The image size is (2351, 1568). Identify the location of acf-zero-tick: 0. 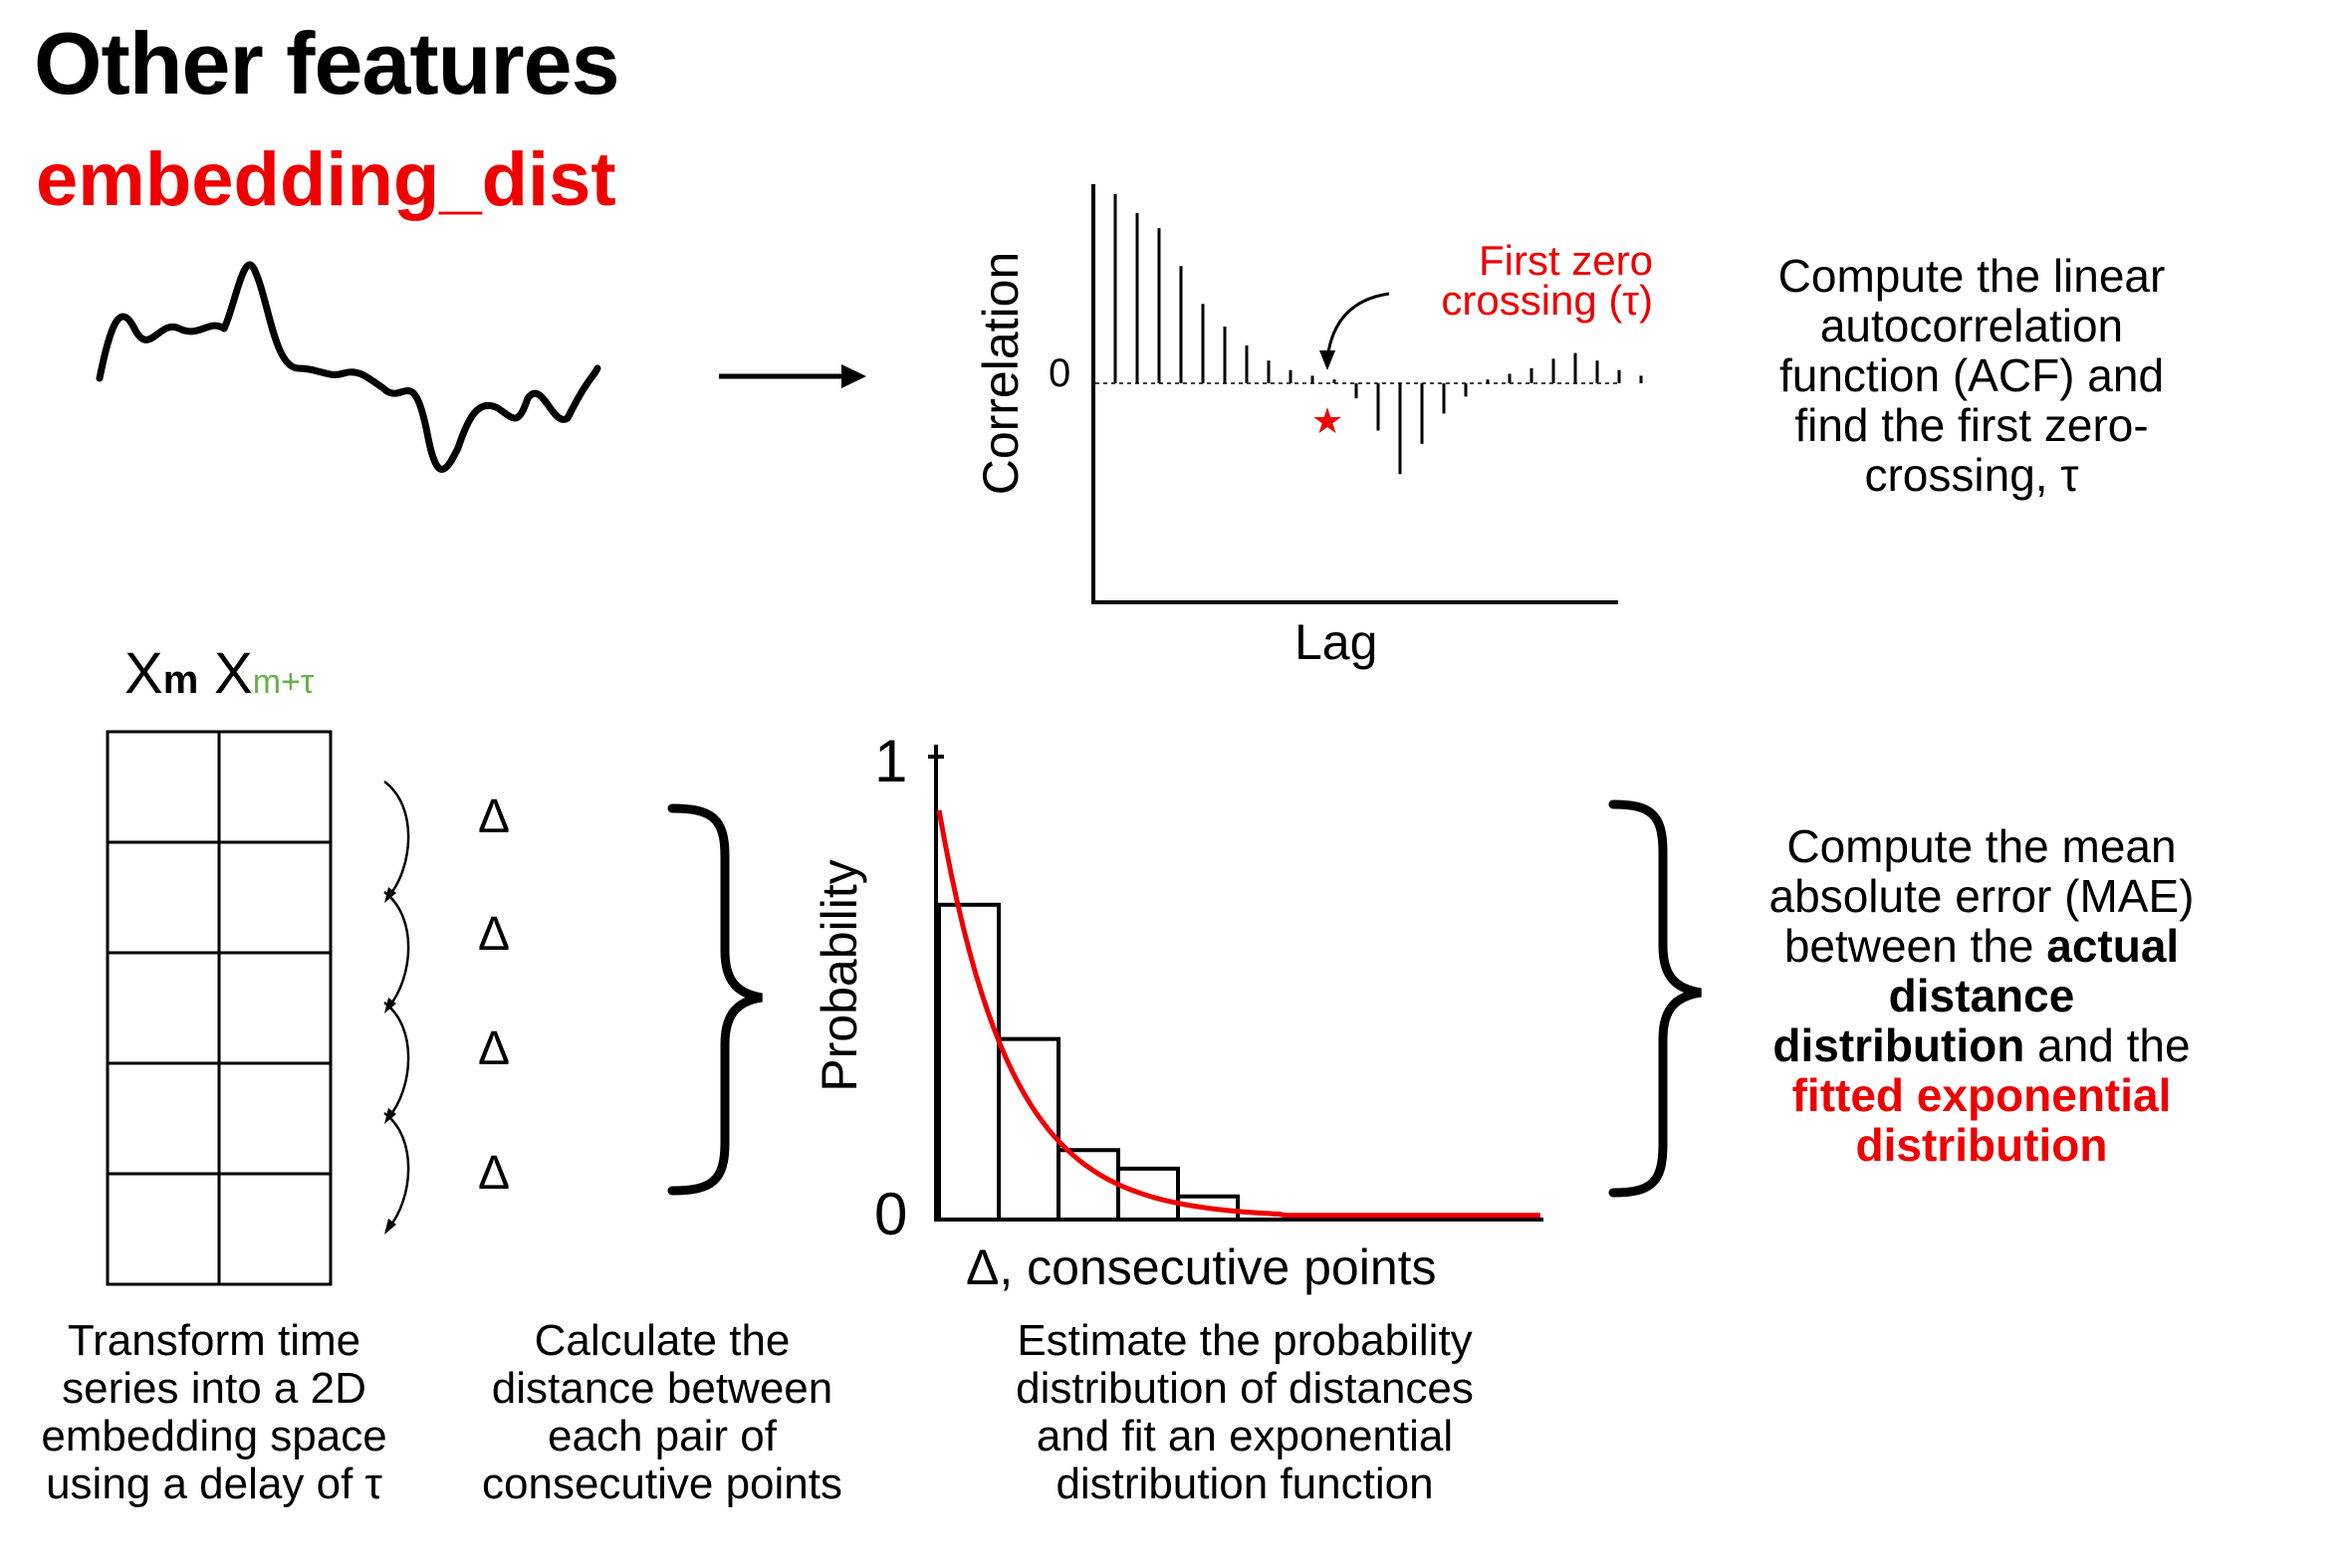
(1060, 373).